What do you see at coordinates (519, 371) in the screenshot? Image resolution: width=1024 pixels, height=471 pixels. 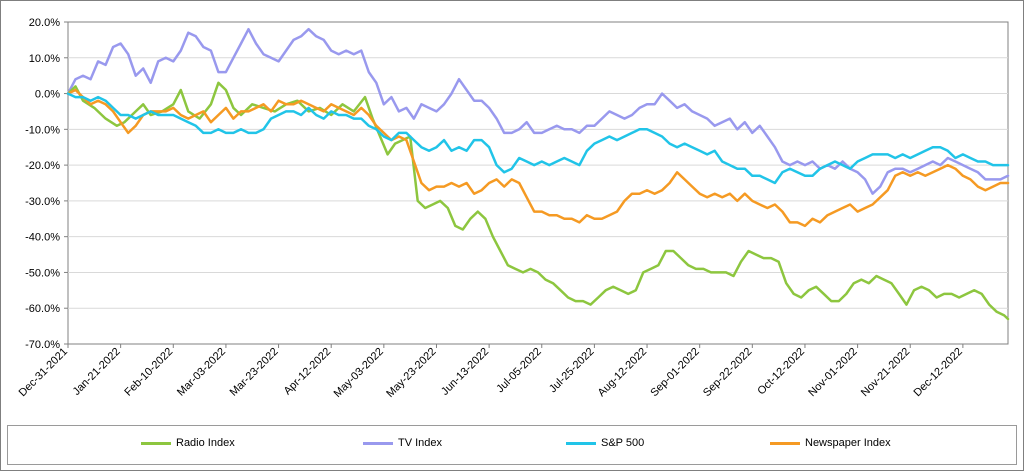 I see `x-tick-label: Jul-05-2022` at bounding box center [519, 371].